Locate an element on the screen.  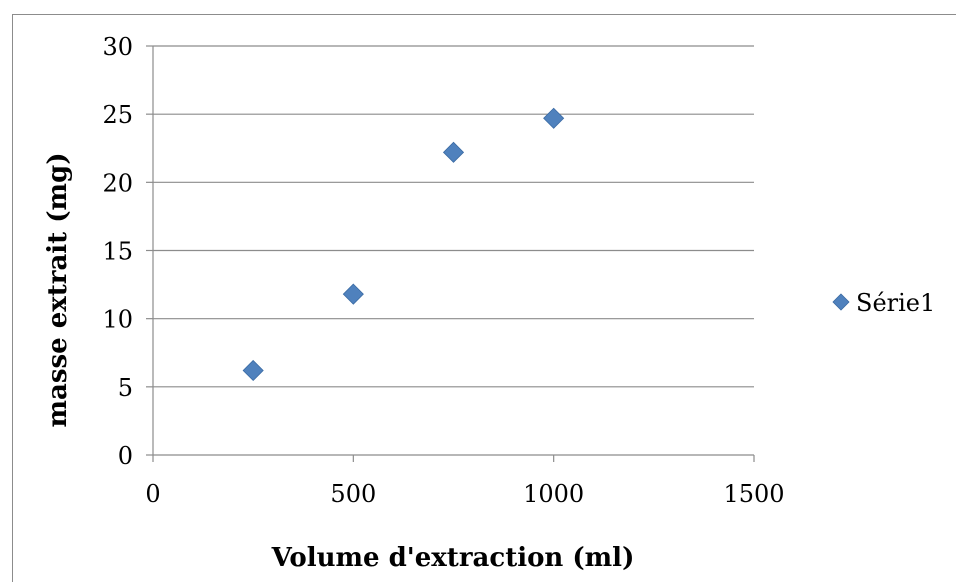
x-tick-label: 1000 is located at coordinates (553, 494).